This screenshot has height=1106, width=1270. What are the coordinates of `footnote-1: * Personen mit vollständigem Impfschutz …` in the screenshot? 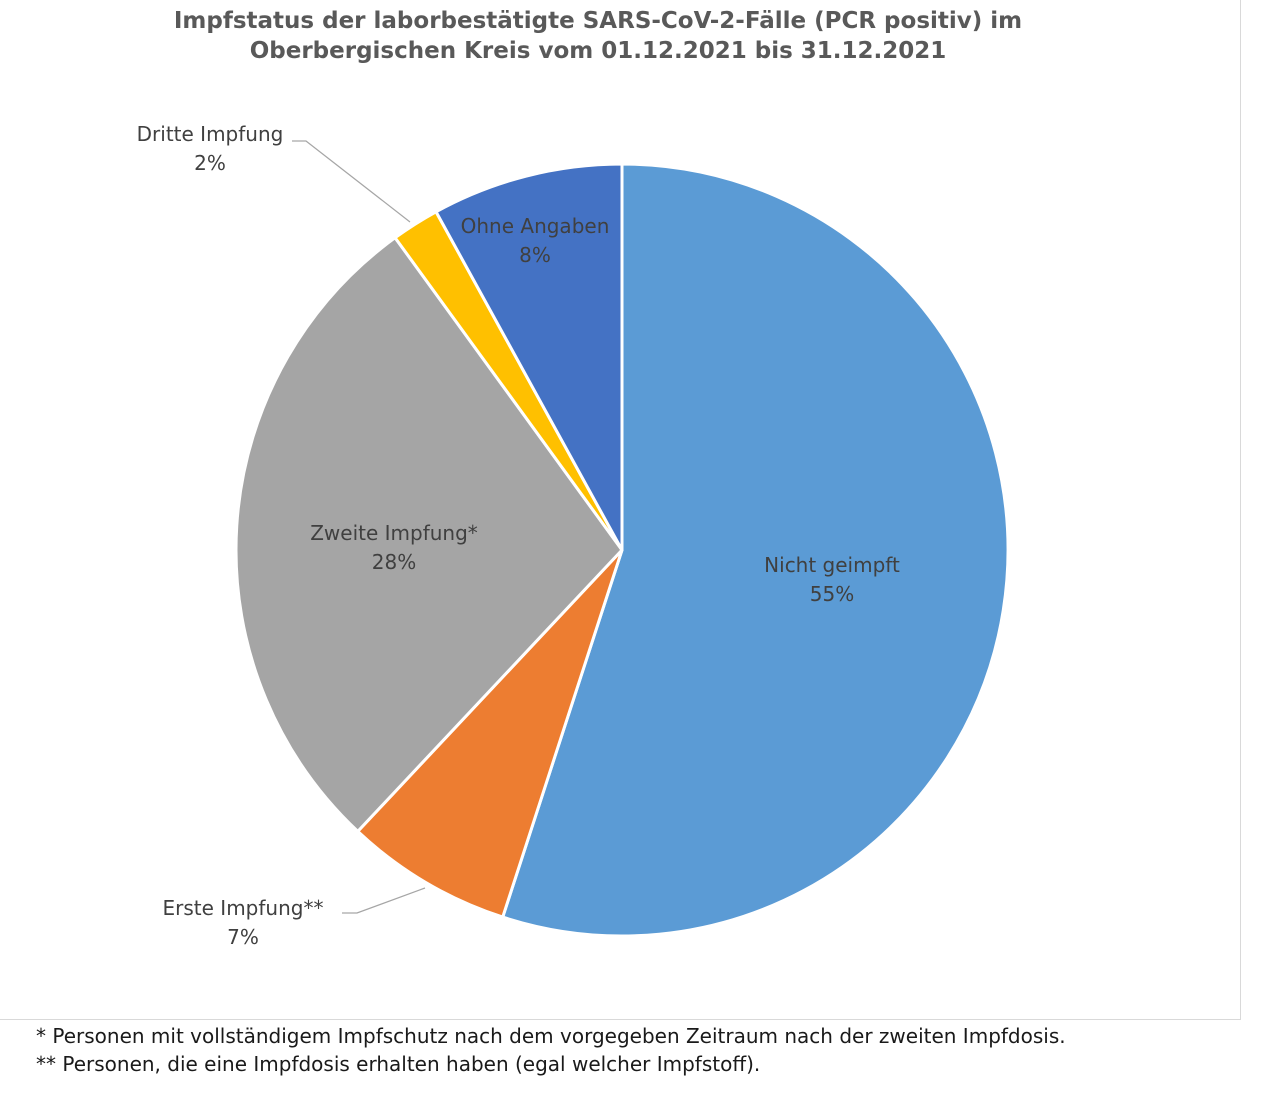 It's located at (551, 1036).